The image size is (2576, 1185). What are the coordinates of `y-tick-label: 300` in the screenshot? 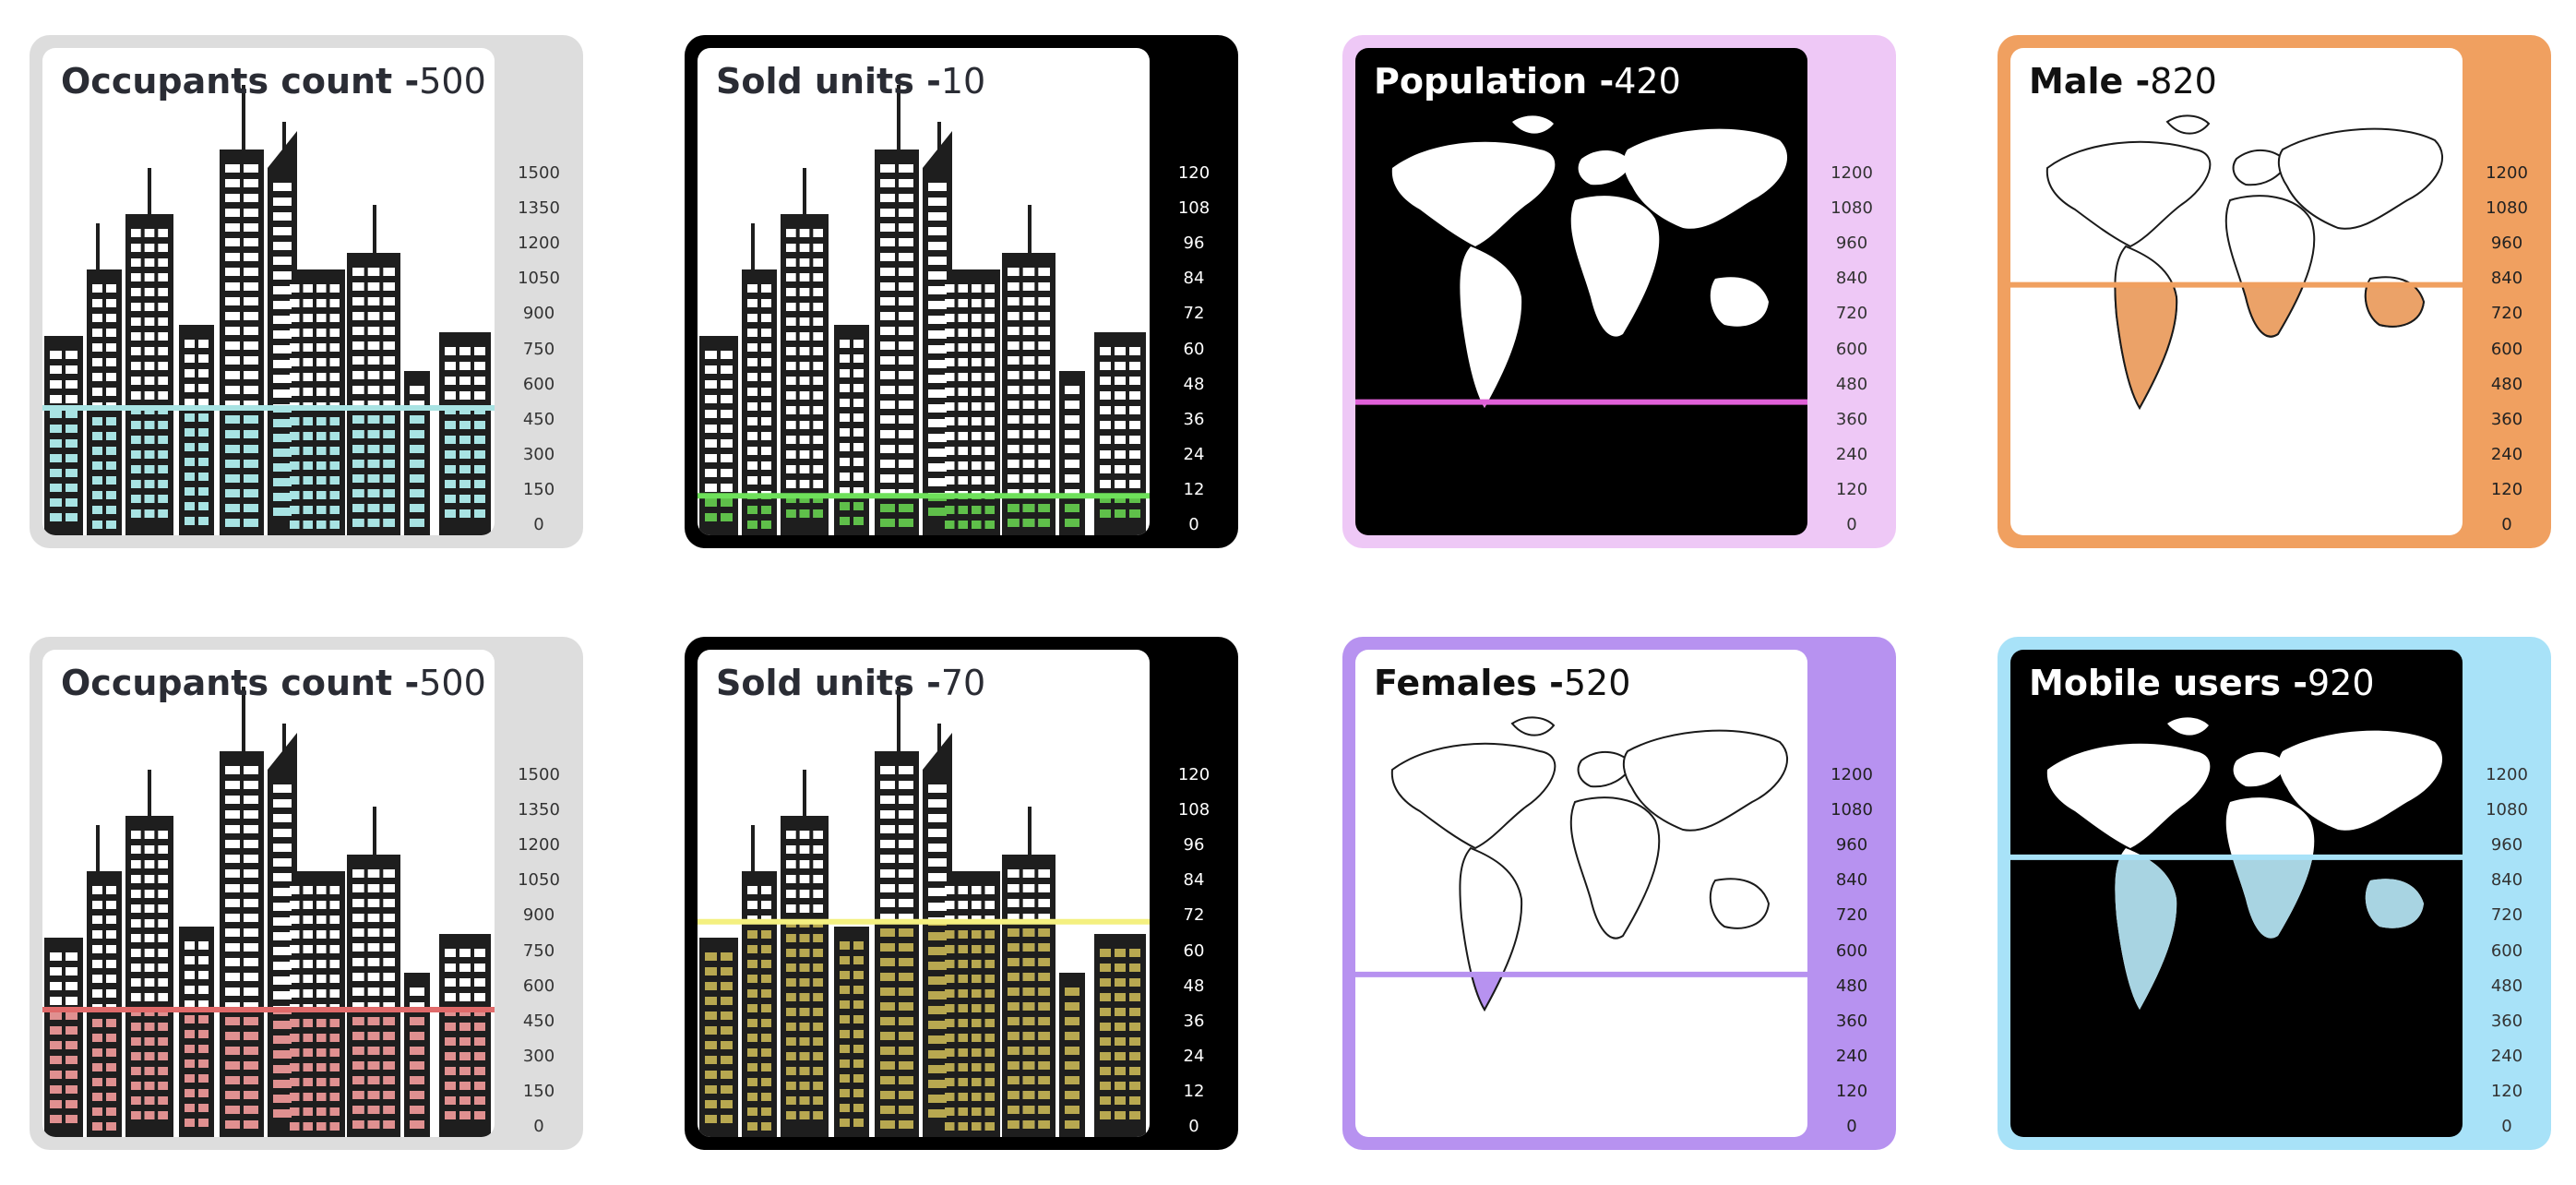 It's located at (538, 1056).